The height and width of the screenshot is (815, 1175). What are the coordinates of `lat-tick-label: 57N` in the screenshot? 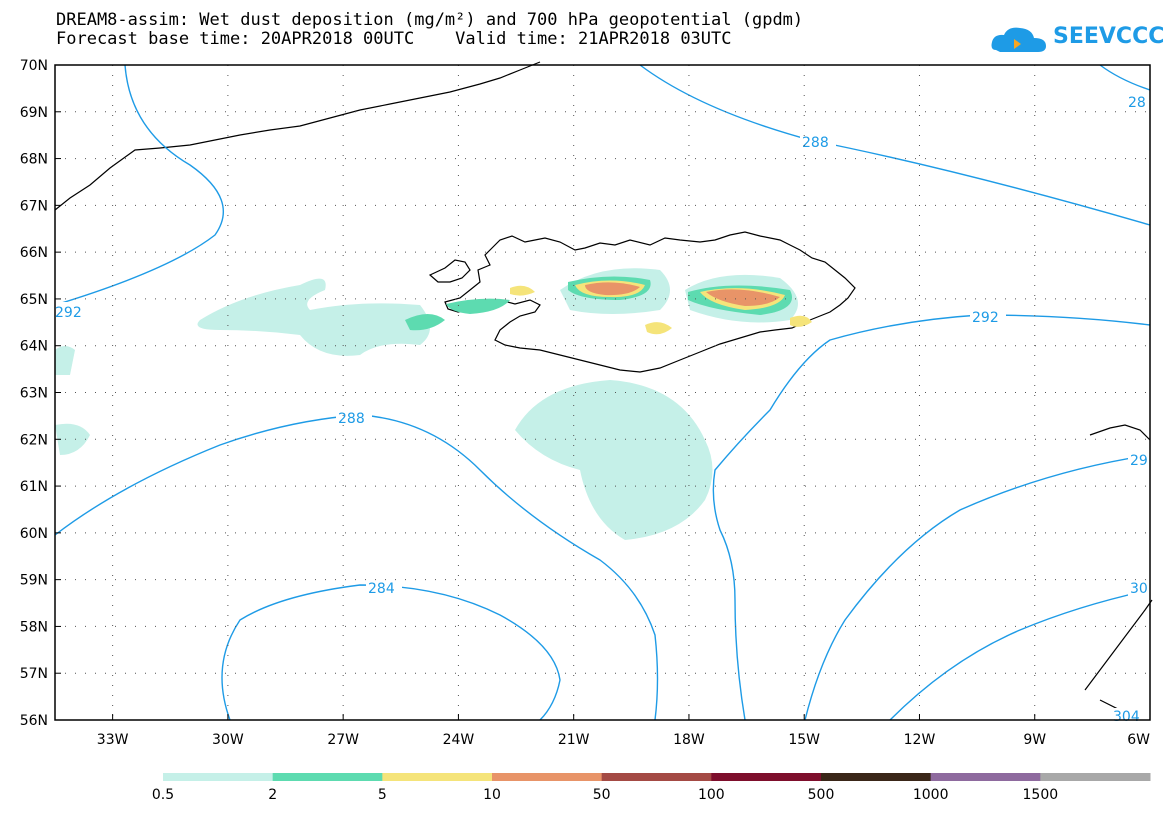 It's located at (34, 674).